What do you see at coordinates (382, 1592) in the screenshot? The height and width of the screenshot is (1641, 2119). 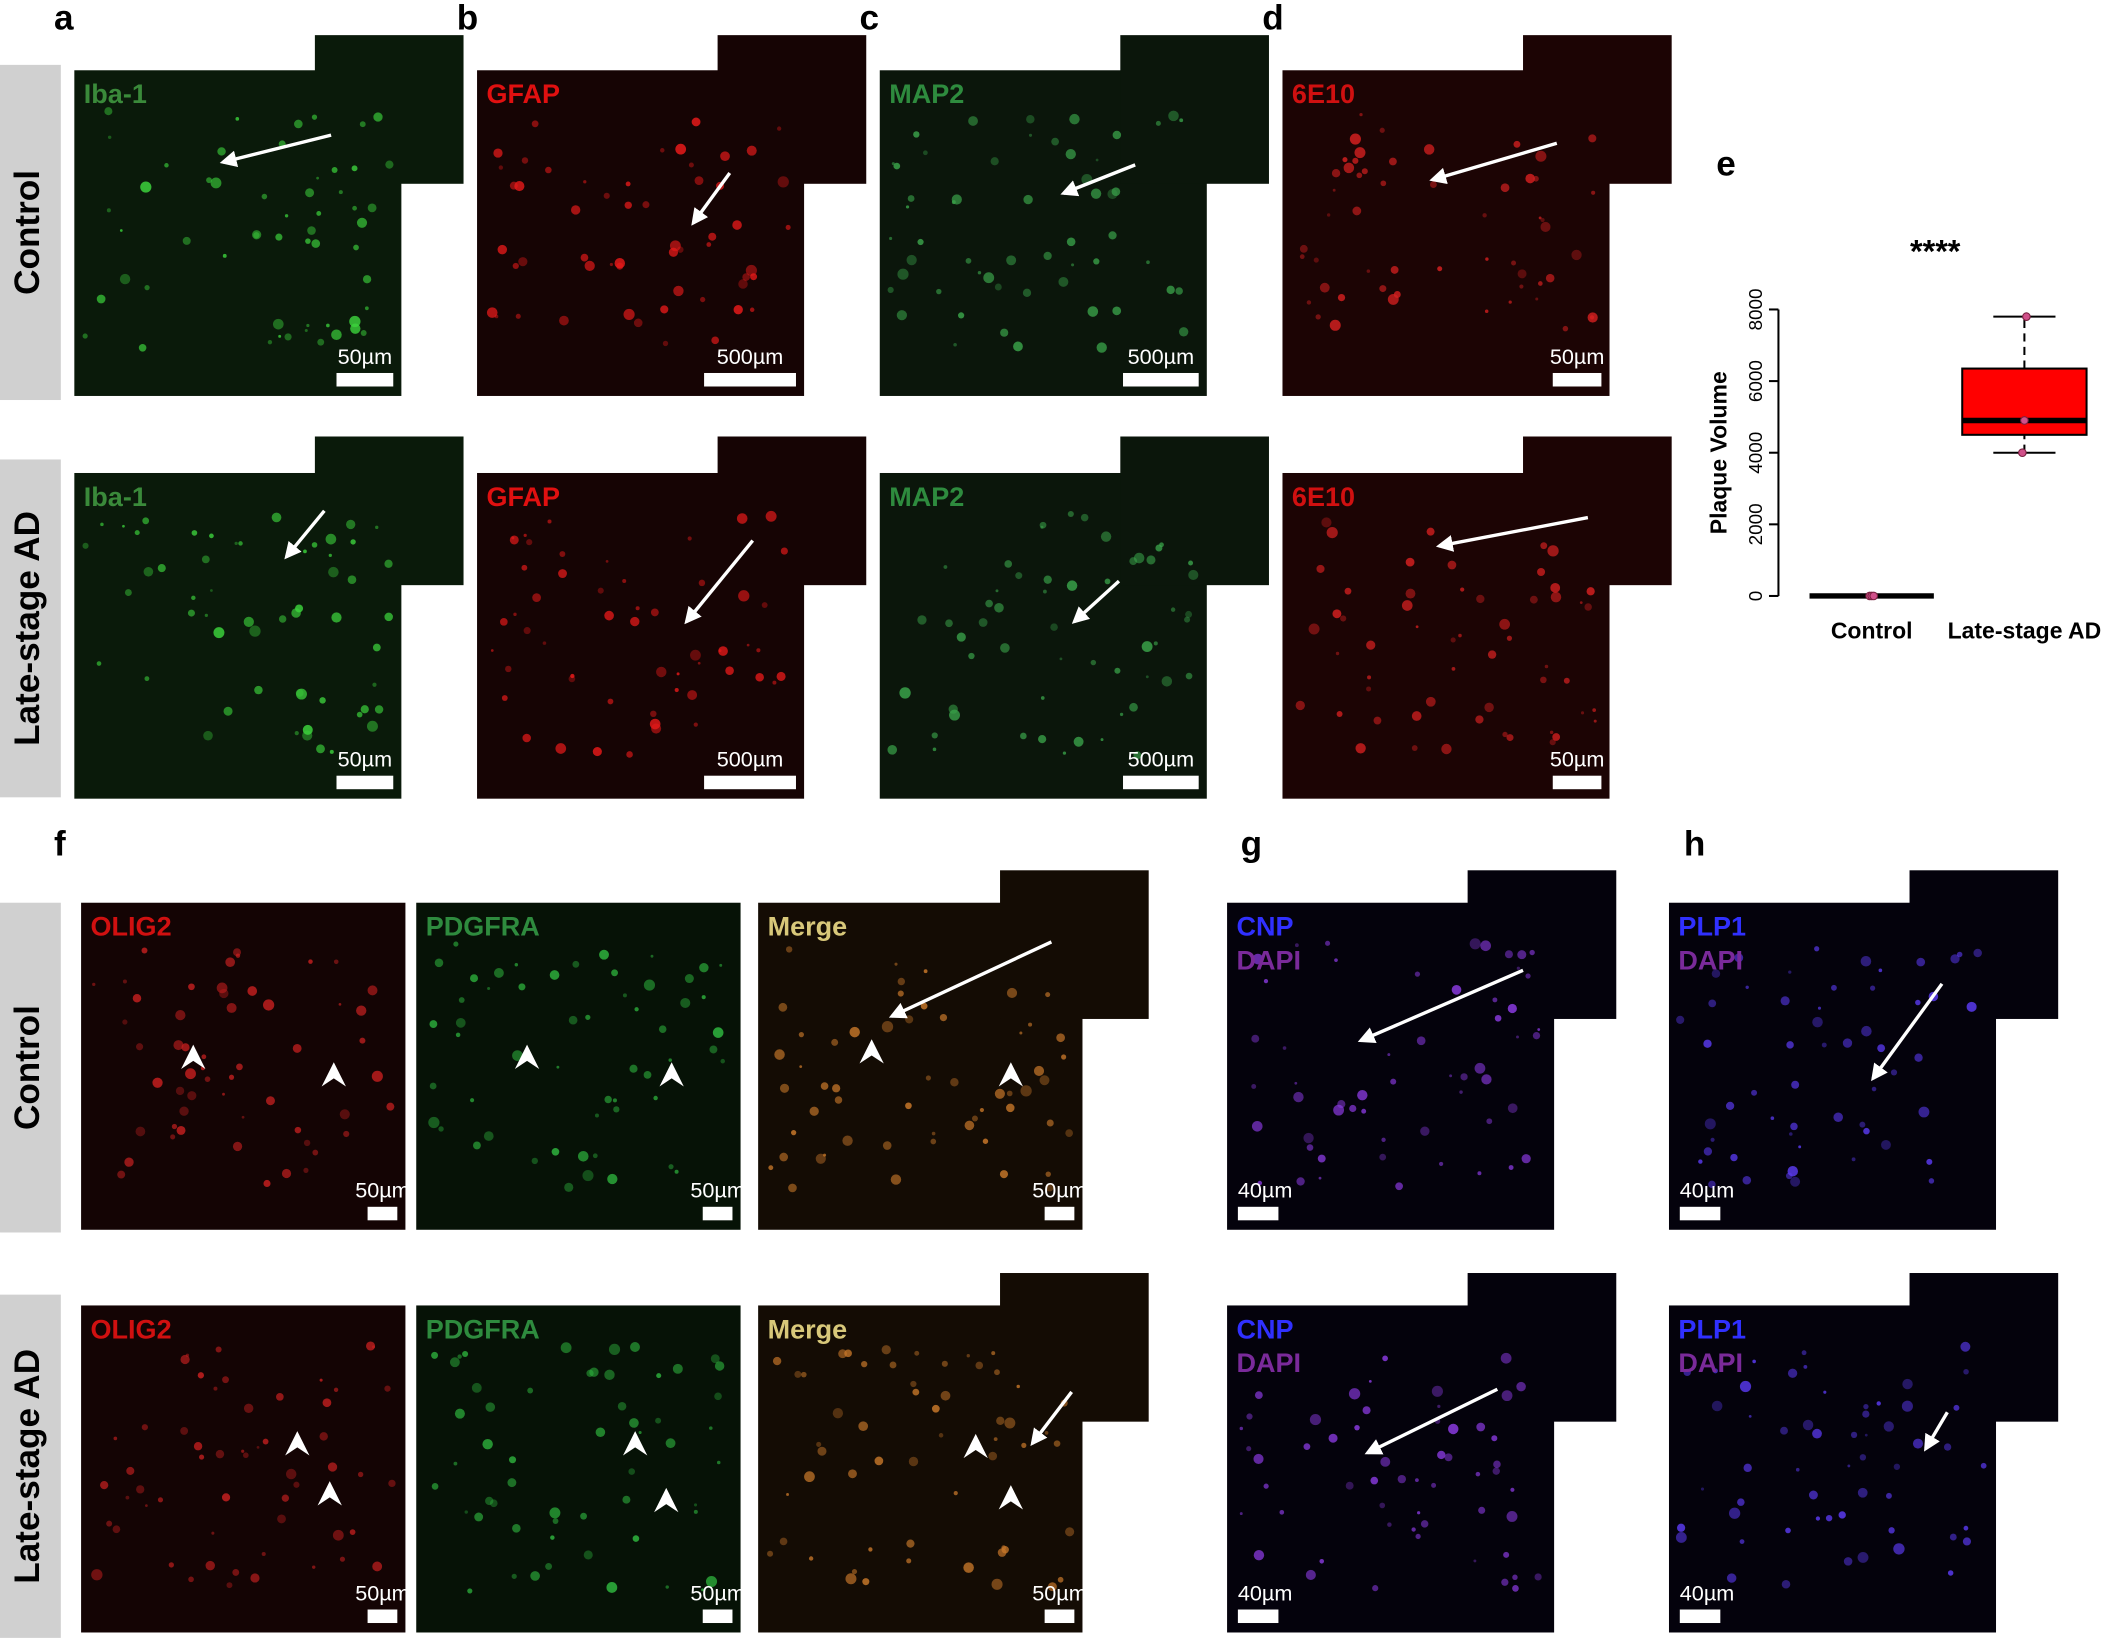 I see `scale-label: 50µm` at bounding box center [382, 1592].